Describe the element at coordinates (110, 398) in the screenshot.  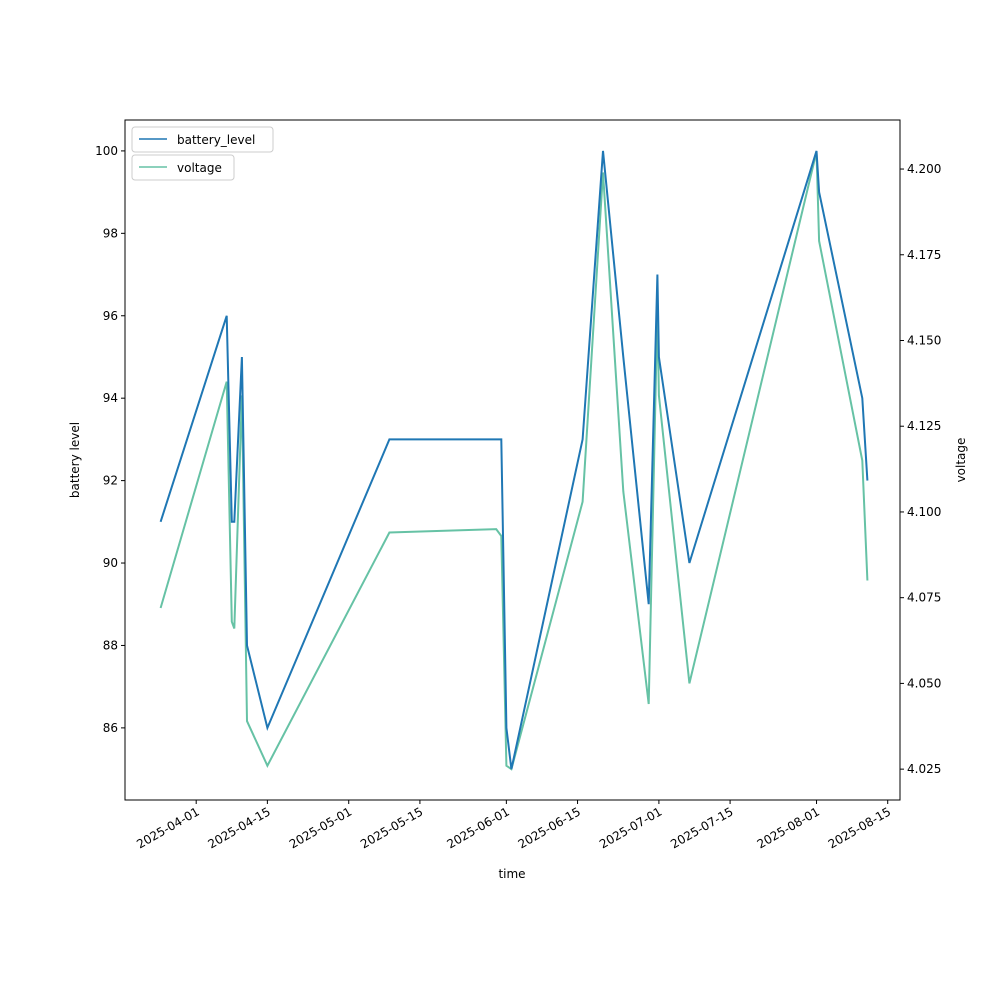
I see `y-tick-label: 94` at that location.